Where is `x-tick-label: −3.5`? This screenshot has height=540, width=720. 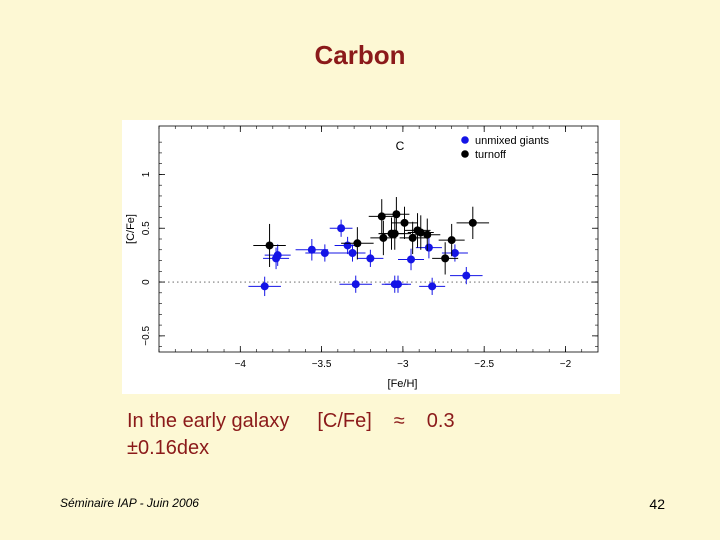
x-tick-label: −3.5 is located at coordinates (322, 364).